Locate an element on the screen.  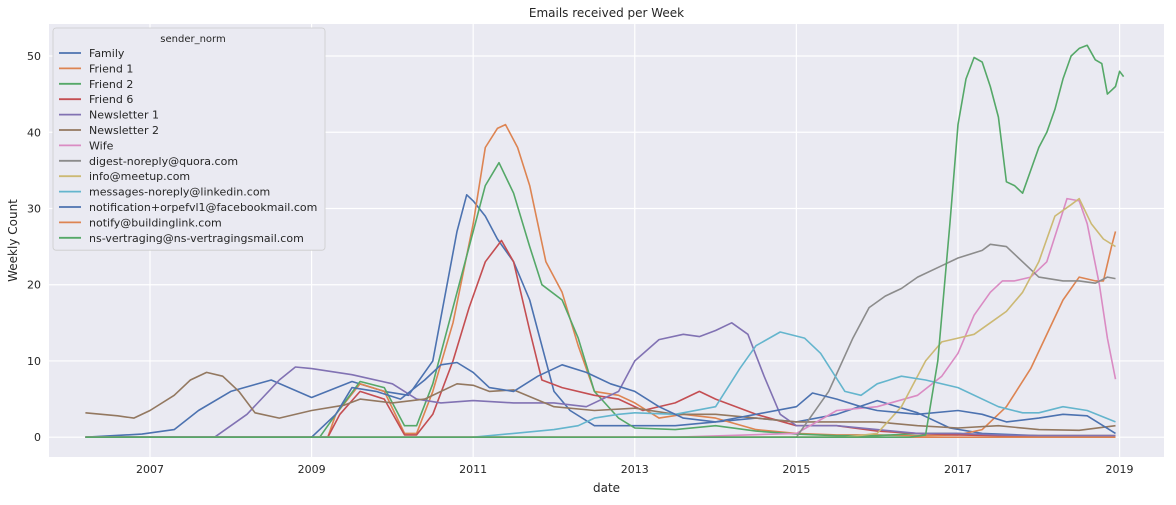
x-tick-label: 2019 is located at coordinates (1120, 469).